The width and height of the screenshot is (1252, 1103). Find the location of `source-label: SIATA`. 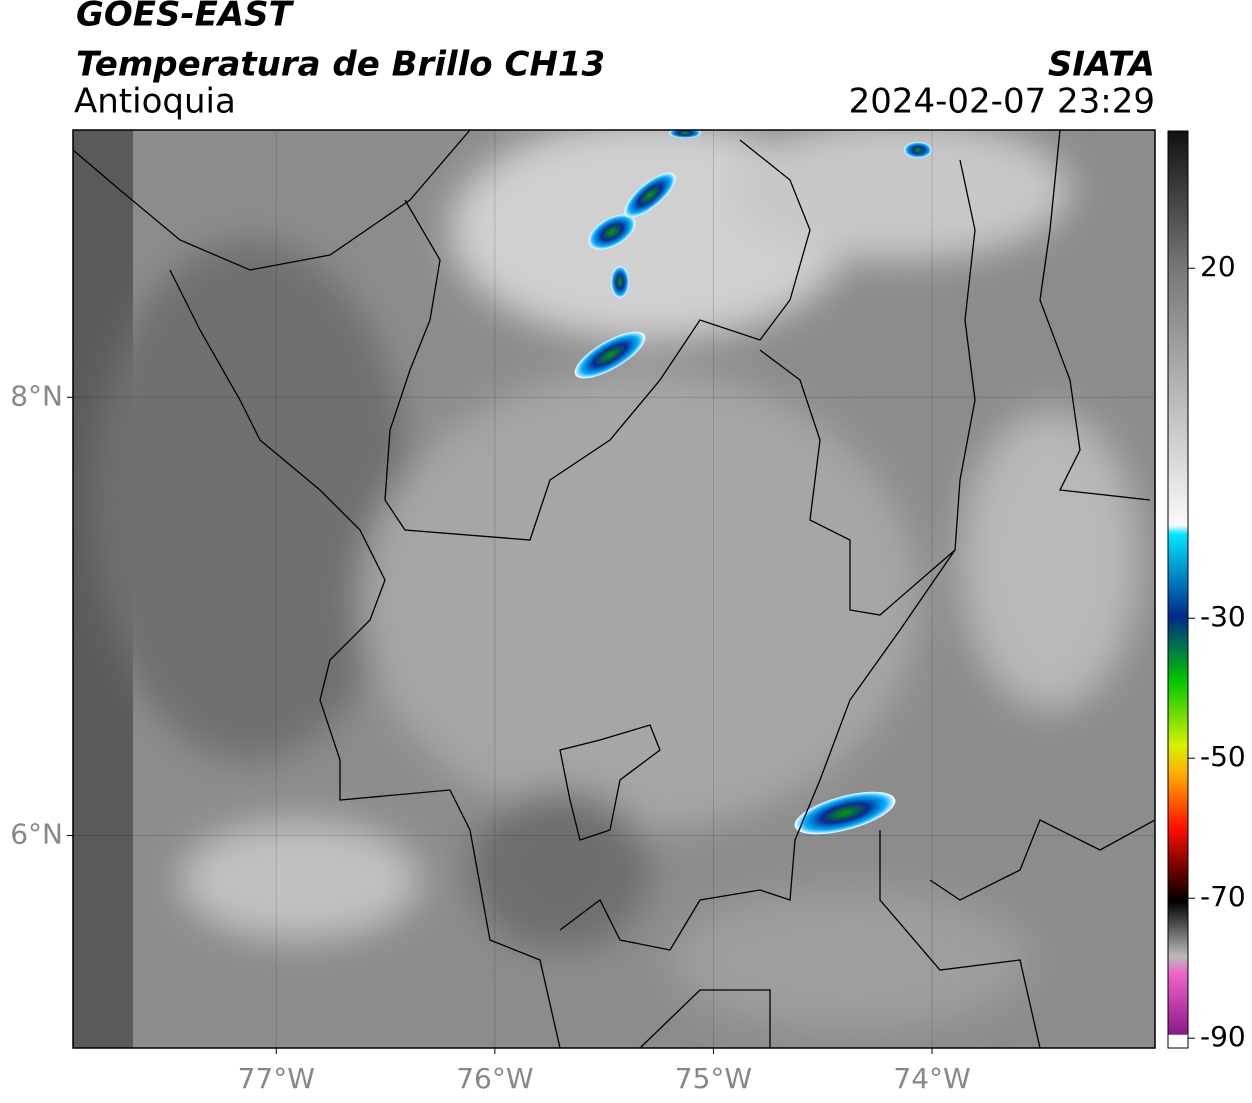

source-label: SIATA is located at coordinates (1101, 65).